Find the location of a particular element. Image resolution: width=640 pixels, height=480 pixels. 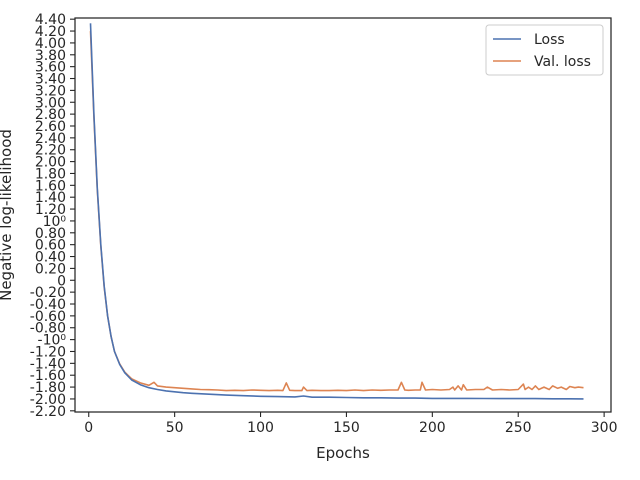

y-tick-label: 2.00 is located at coordinates (50, 163).